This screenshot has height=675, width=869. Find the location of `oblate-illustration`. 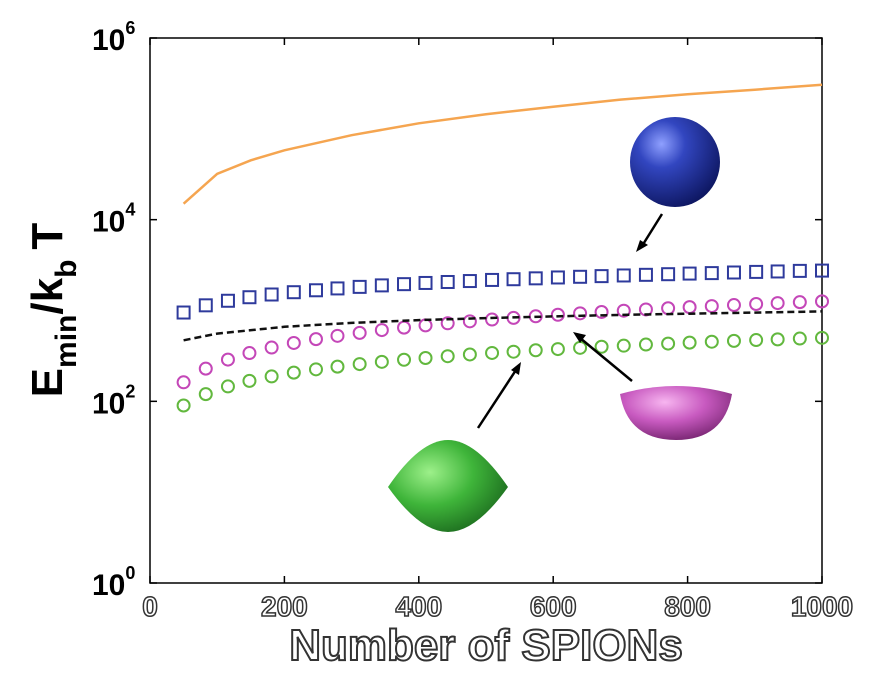

oblate-illustration is located at coordinates (676, 413).